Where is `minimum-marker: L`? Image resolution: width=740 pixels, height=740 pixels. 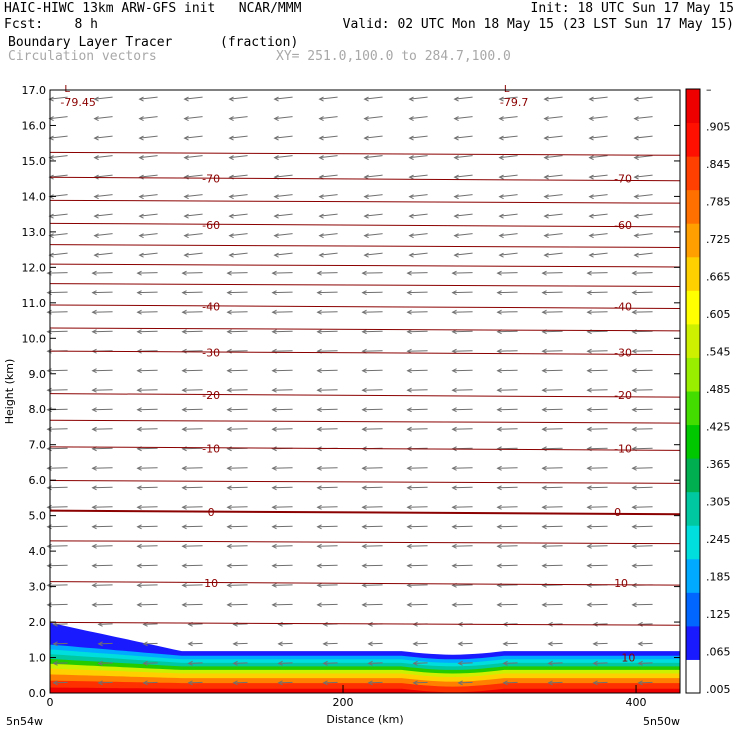
minimum-marker: L is located at coordinates (507, 89).